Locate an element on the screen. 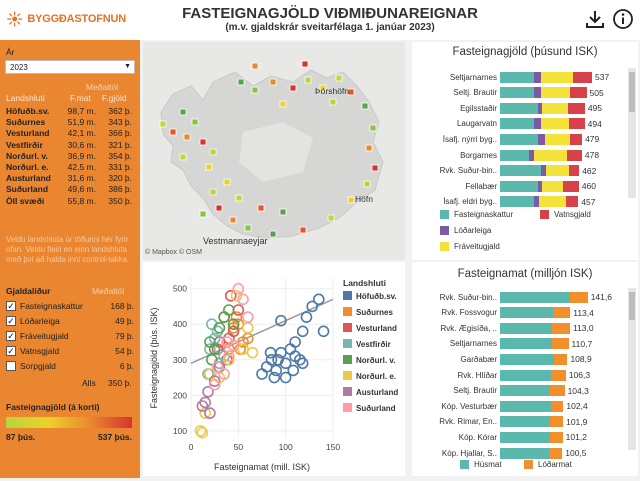 This screenshot has height=481, width=640. region-row: Norðurl. e. 42,5 m. 331 þ. is located at coordinates (70, 167).